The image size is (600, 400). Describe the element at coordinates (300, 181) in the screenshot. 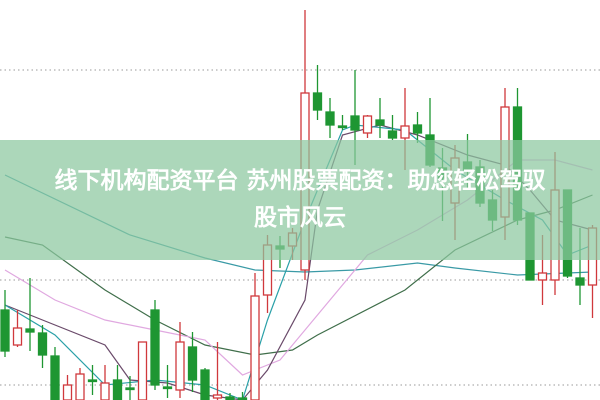

I see `title-line-1: 线下机构配资平台 苏州股票配资：助您轻松驾驭` at that location.